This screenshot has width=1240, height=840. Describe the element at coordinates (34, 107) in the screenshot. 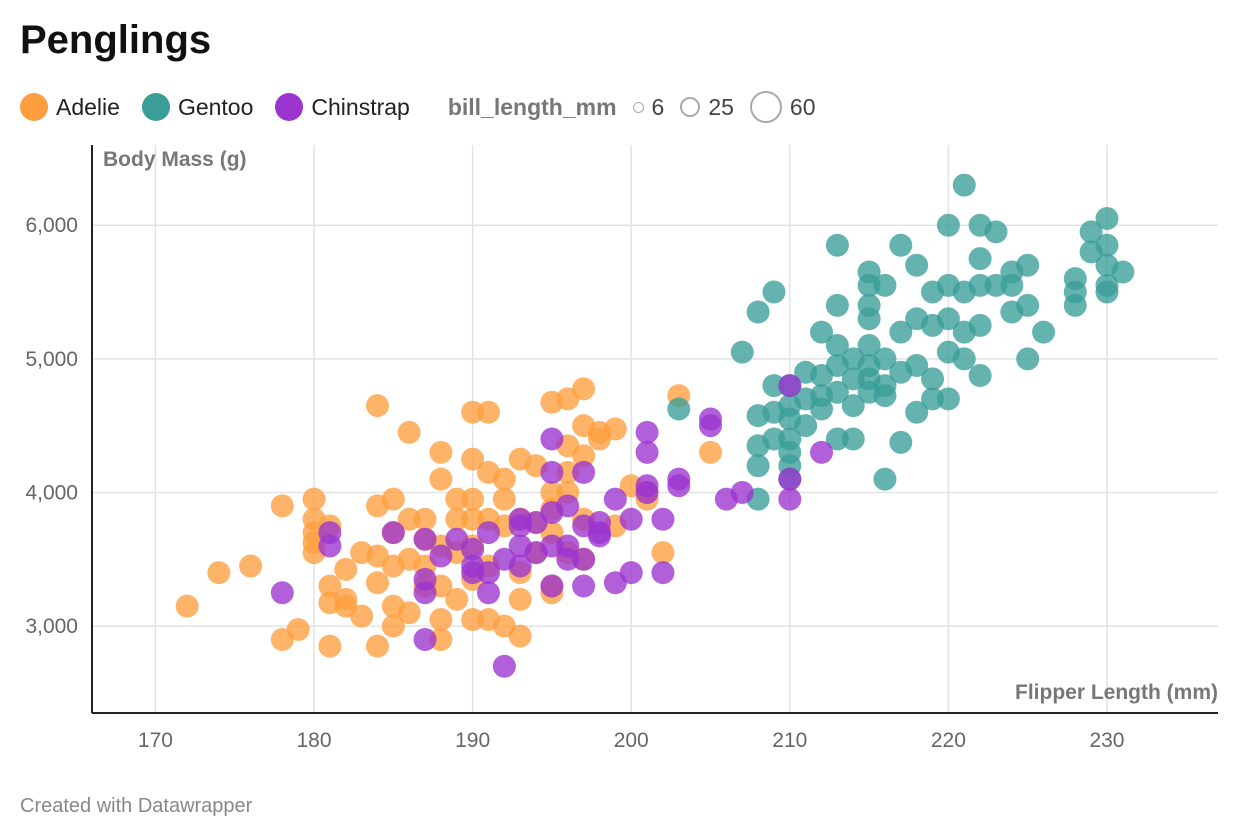

I see `legend-swatch-adelie` at that location.